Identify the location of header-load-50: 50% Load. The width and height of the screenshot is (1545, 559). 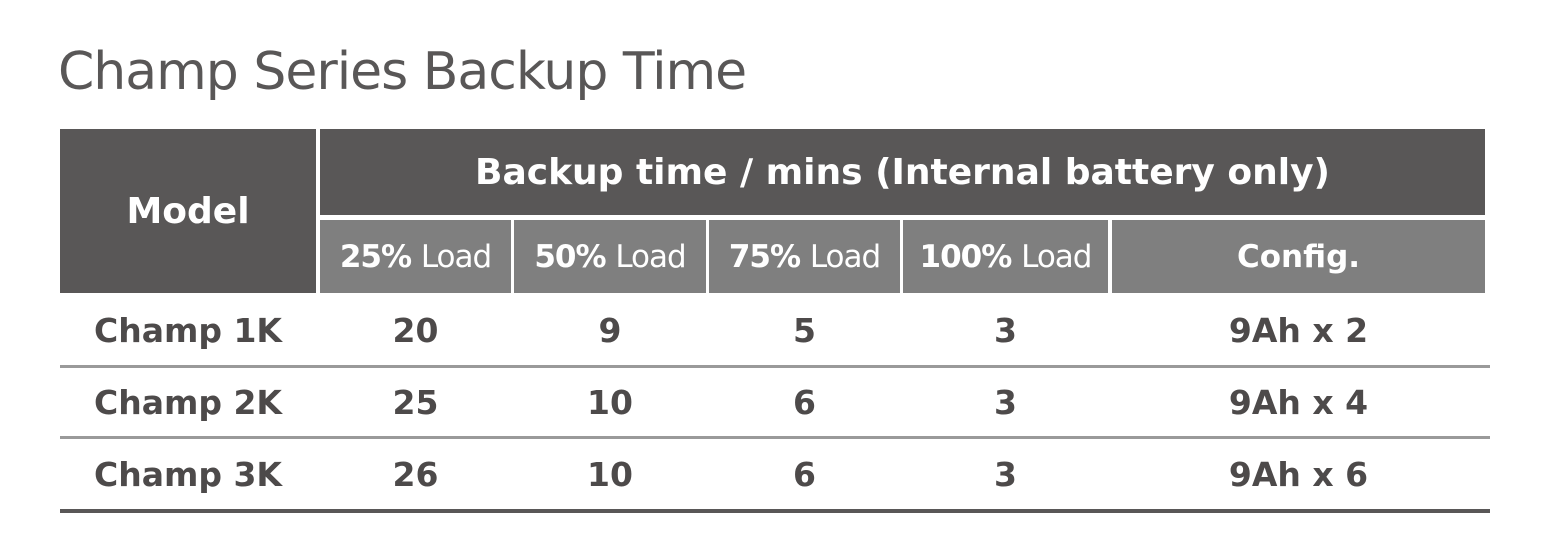
(610, 256).